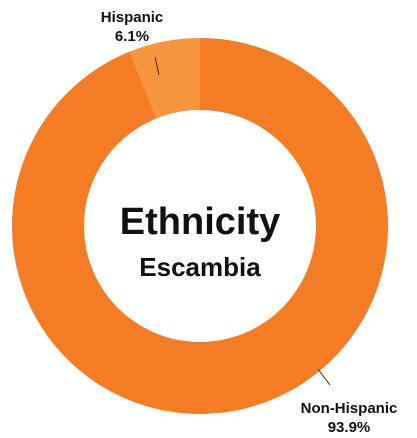  I want to click on slice-label-non-hispanic: Non-Hispanic, so click(349, 408).